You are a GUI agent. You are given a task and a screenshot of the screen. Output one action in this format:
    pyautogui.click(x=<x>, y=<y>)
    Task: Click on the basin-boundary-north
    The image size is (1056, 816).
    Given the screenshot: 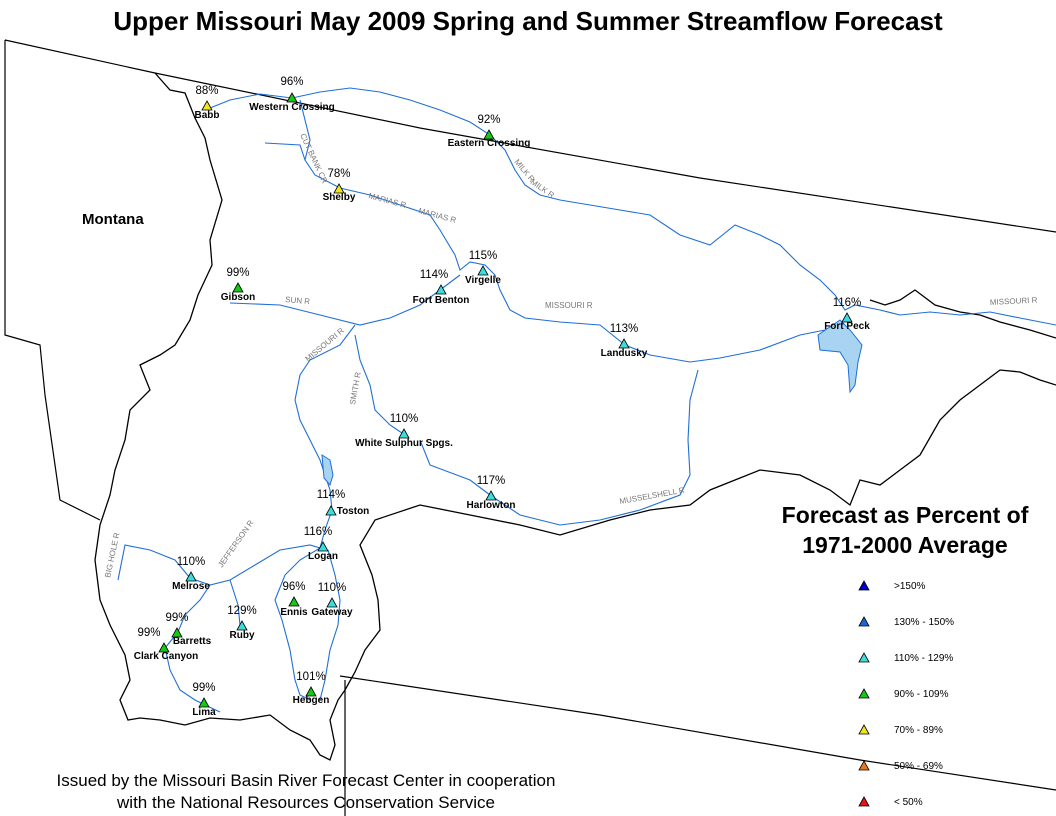 What is the action you would take?
    pyautogui.click(x=962, y=314)
    